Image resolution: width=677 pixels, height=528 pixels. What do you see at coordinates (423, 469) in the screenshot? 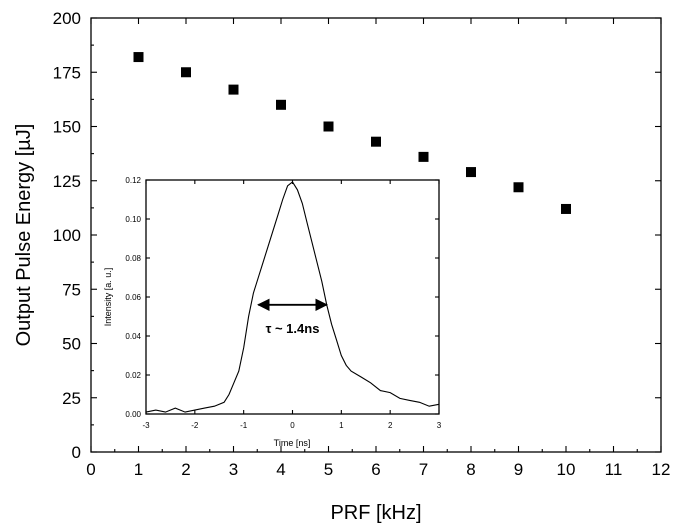
I see `x-tick-label: 7` at bounding box center [423, 469].